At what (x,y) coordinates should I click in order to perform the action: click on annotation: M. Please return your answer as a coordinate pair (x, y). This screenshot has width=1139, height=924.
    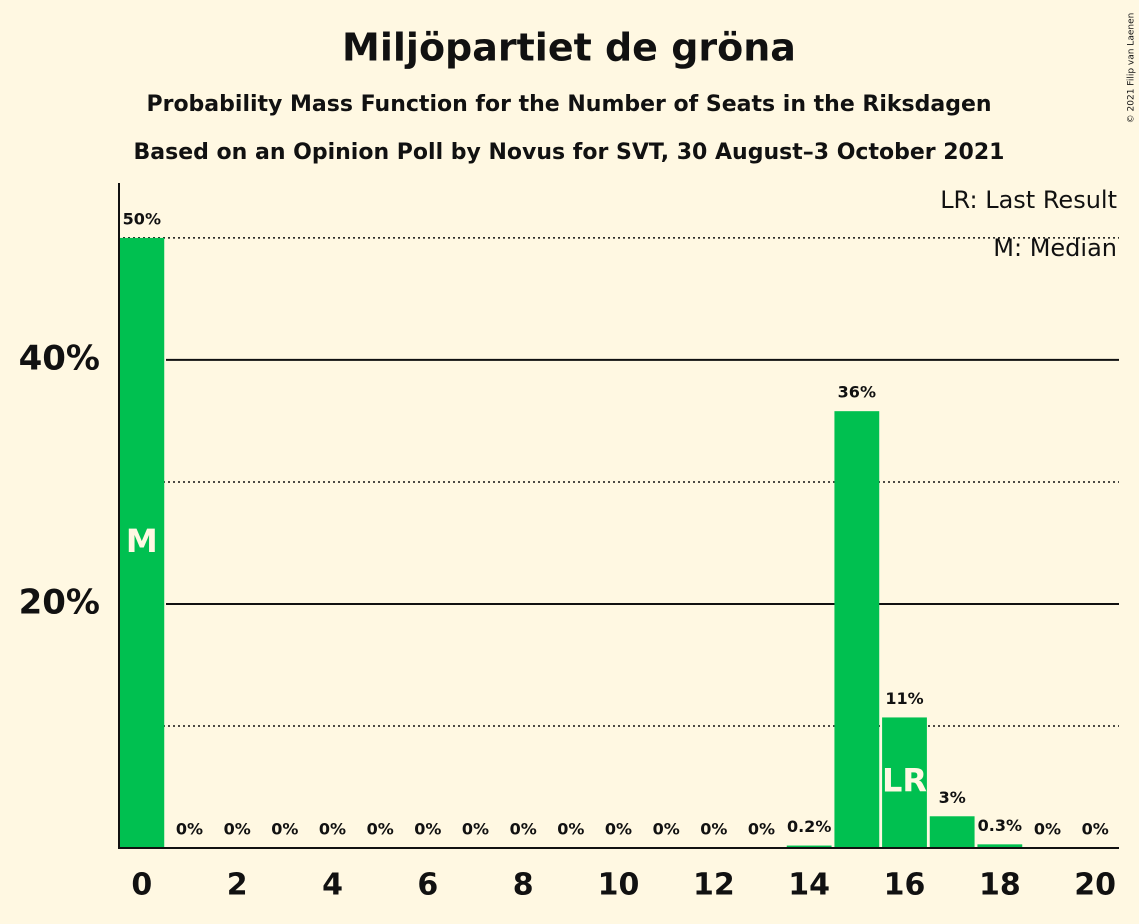
    Looking at the image, I should click on (142, 541).